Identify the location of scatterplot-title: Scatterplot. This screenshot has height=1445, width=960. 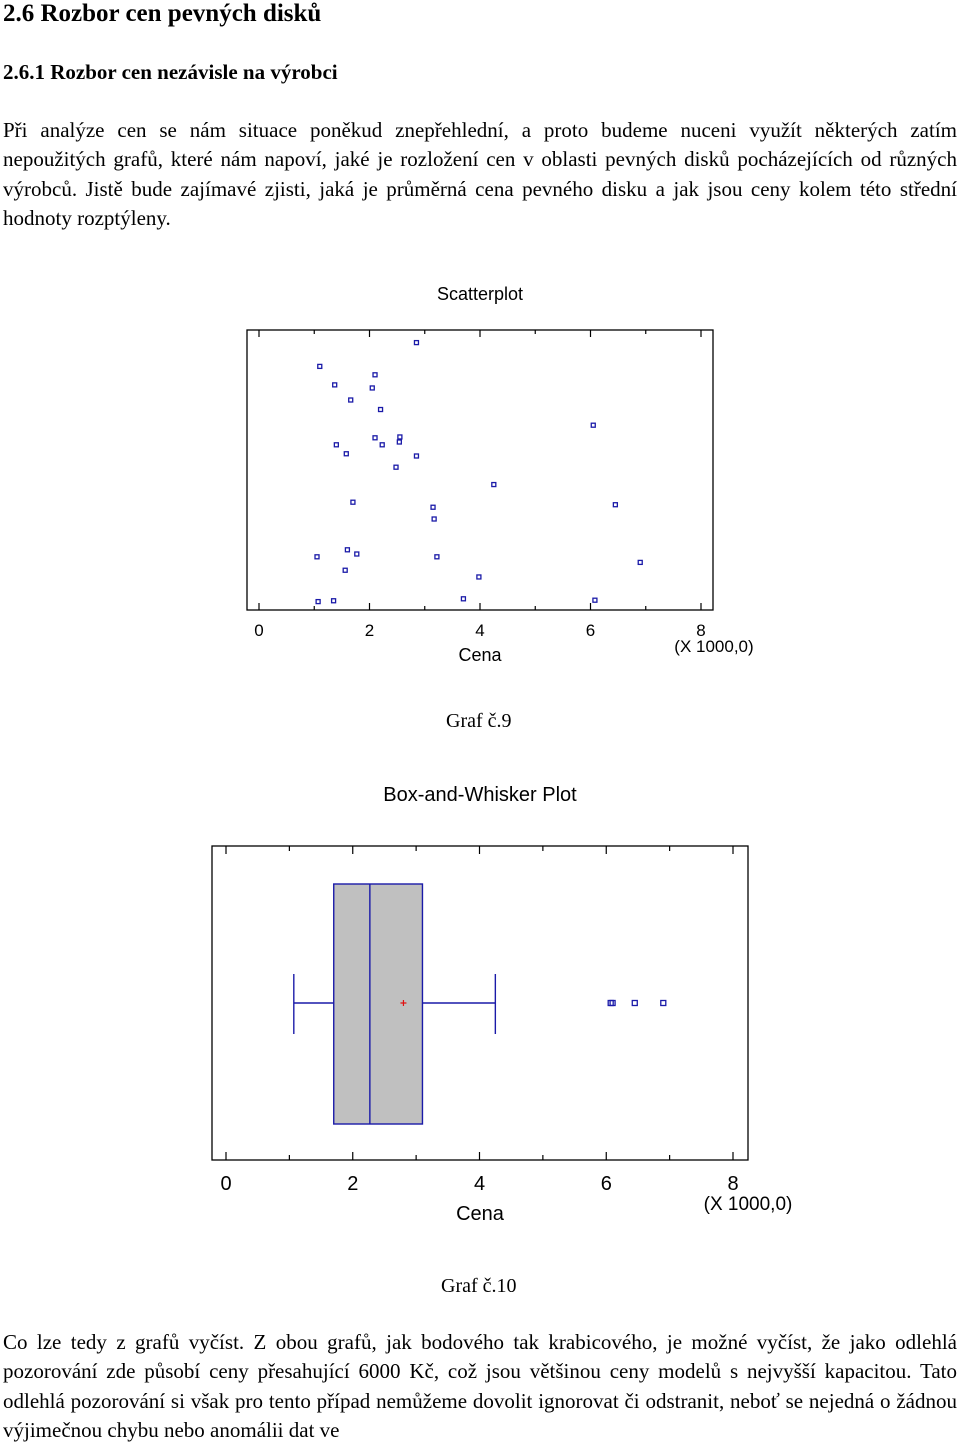
(480, 294).